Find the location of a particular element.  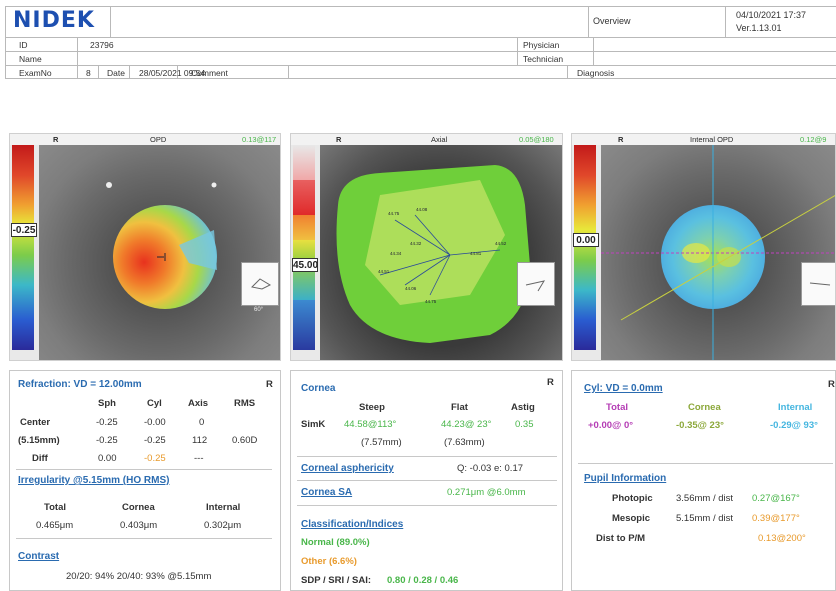

svg-text: 44.06 is located at coordinates (411, 288).